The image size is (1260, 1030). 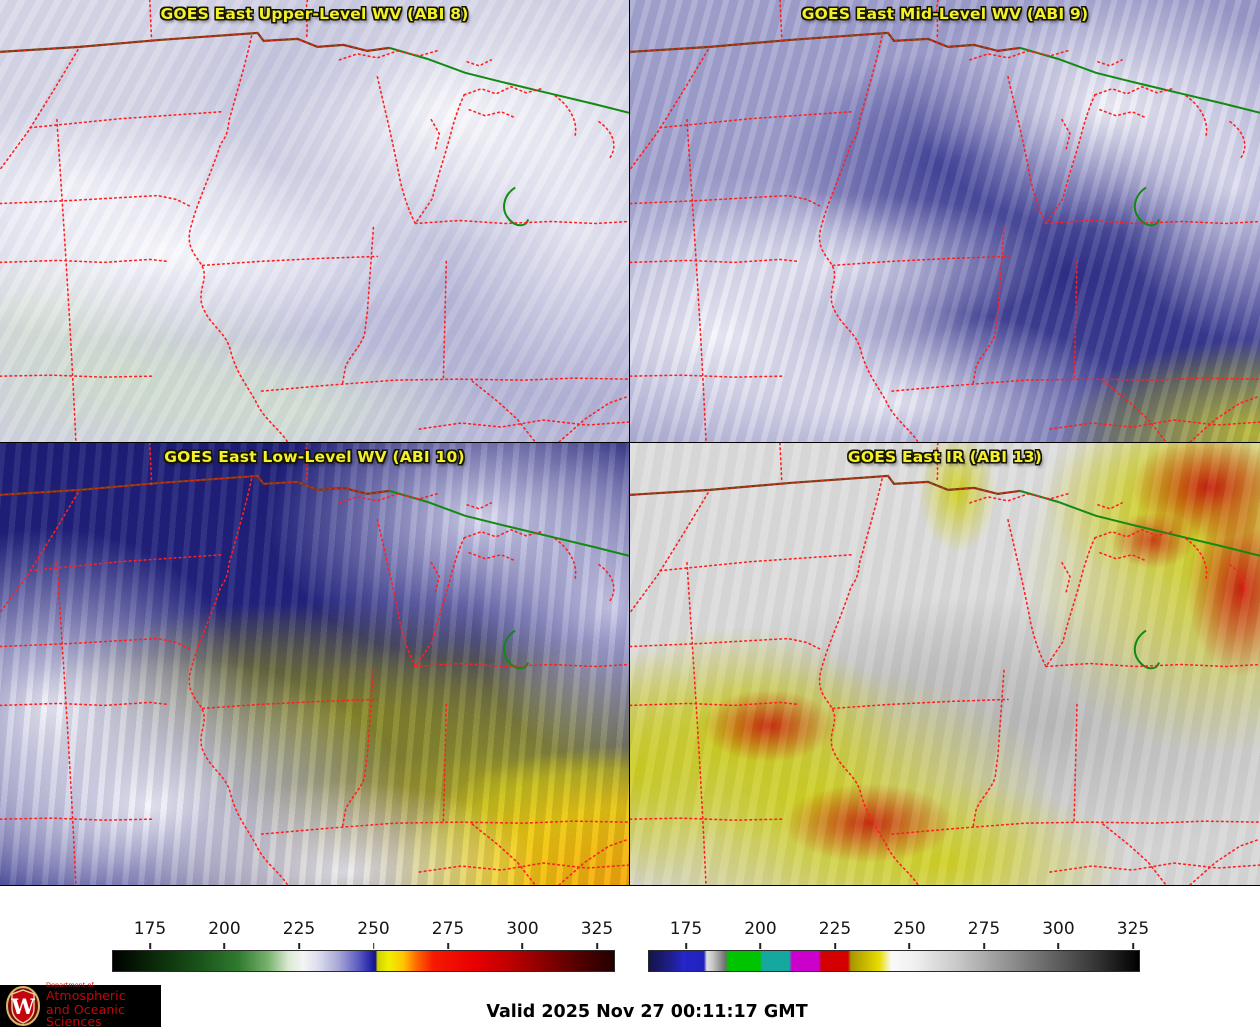 What do you see at coordinates (945, 457) in the screenshot?
I see `panel-title-abi13: GOES East IR (ABI 13)` at bounding box center [945, 457].